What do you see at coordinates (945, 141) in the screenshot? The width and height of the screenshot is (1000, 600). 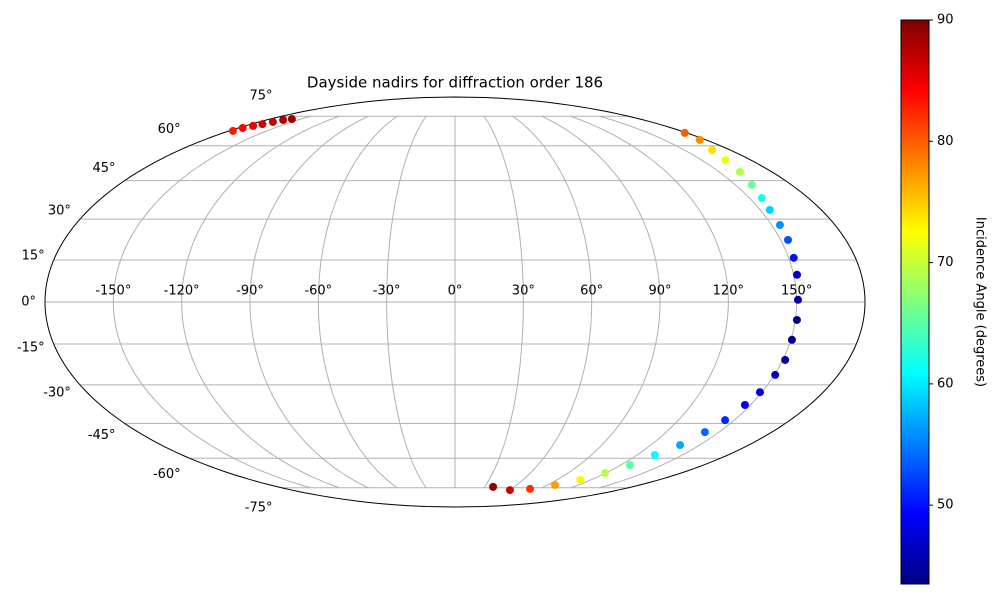 I see `colorbar-tick-label: 80` at bounding box center [945, 141].